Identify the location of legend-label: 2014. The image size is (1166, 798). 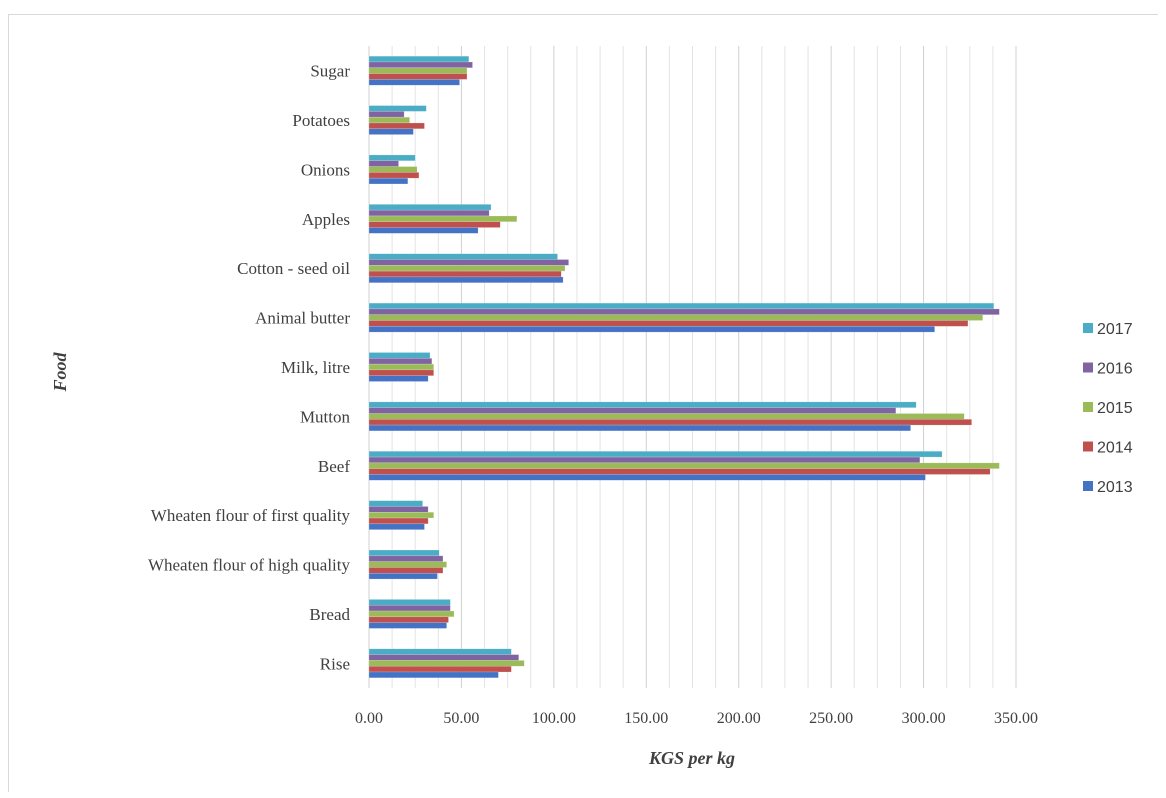
(1115, 448).